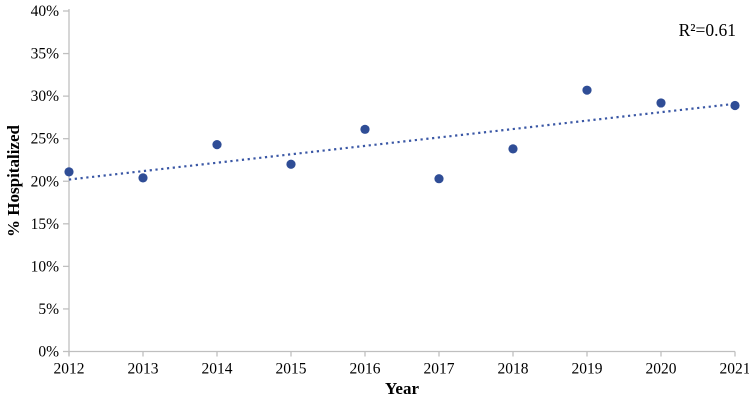  I want to click on x-tick-label: 2017, so click(439, 369).